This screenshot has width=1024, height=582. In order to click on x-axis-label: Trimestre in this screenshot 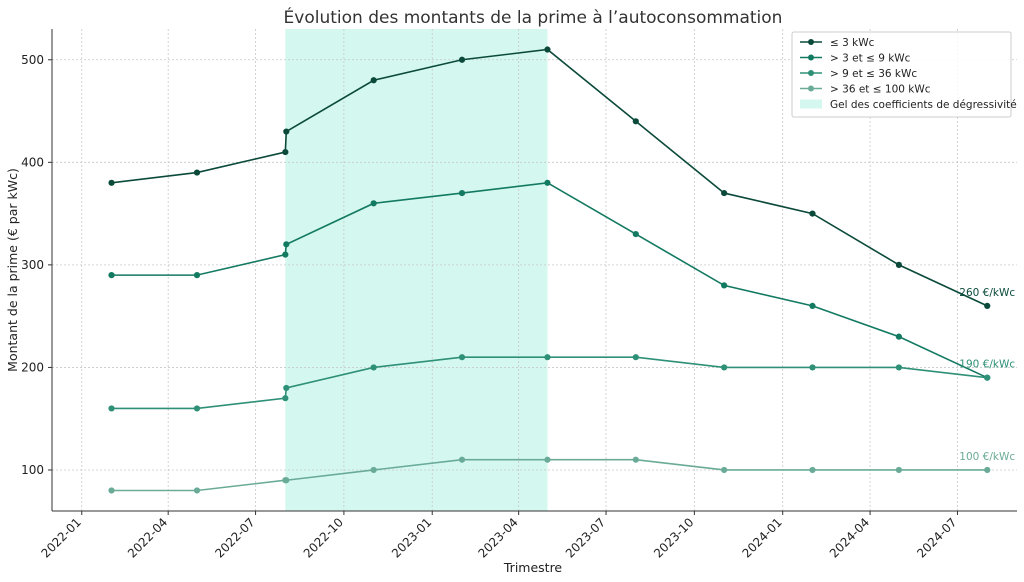, I will do `click(533, 567)`.